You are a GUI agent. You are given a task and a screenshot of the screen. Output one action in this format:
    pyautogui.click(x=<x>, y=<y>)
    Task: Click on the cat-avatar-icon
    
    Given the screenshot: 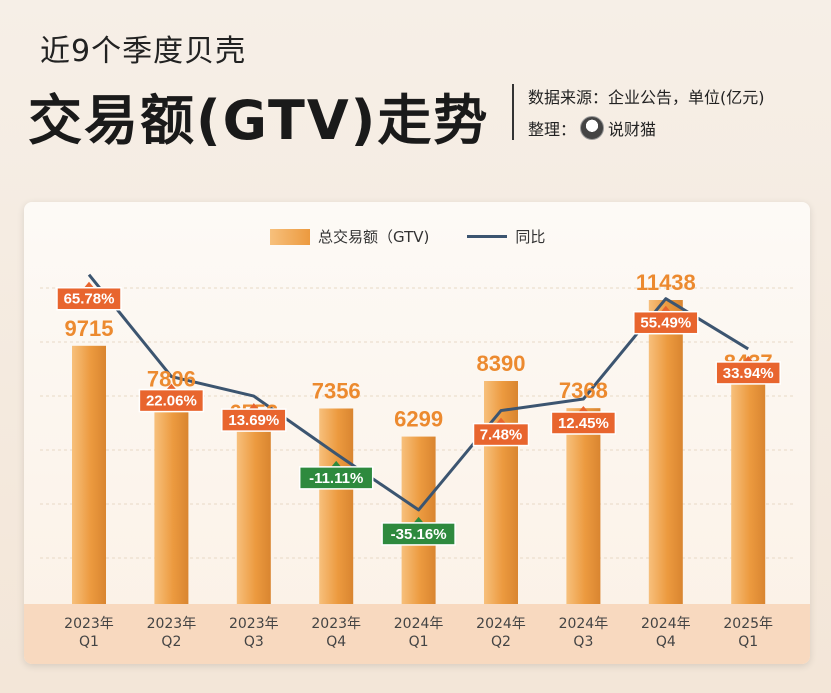 What is the action you would take?
    pyautogui.click(x=592, y=128)
    